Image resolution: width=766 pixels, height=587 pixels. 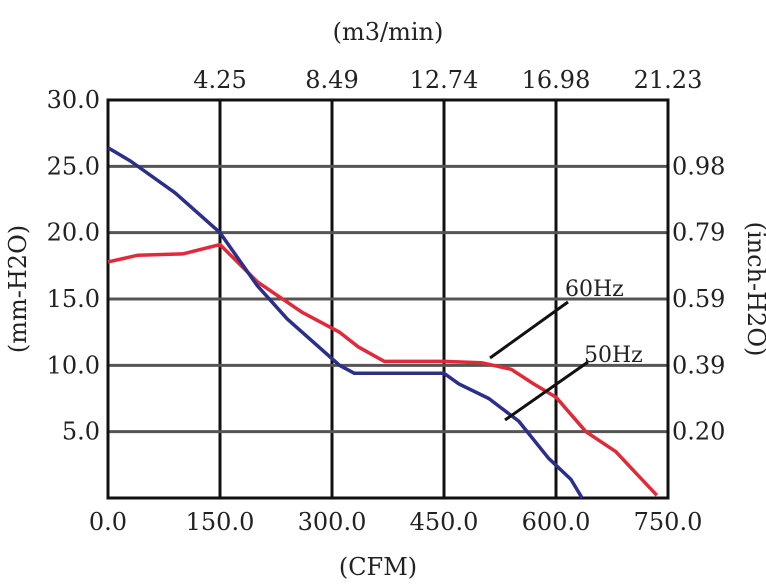 What do you see at coordinates (73, 100) in the screenshot?
I see `y-tick-label: 30.0` at bounding box center [73, 100].